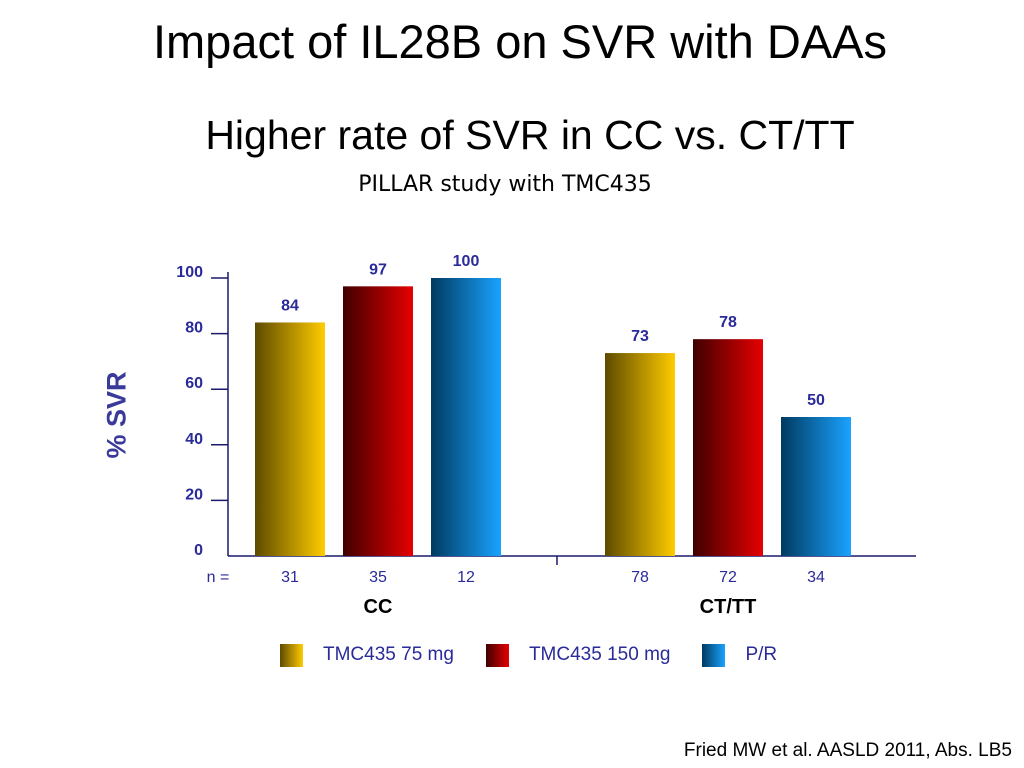 The image size is (1024, 768). Describe the element at coordinates (640, 577) in the screenshot. I see `n-value-ct-tt-1: 78` at that location.